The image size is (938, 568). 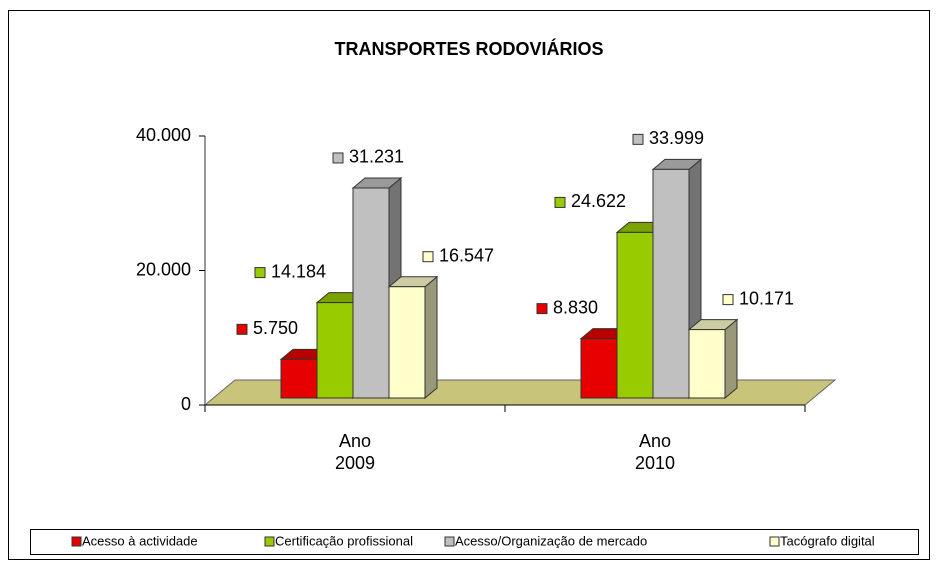 I want to click on x-tick-label: Ano 2009, so click(x=355, y=452).